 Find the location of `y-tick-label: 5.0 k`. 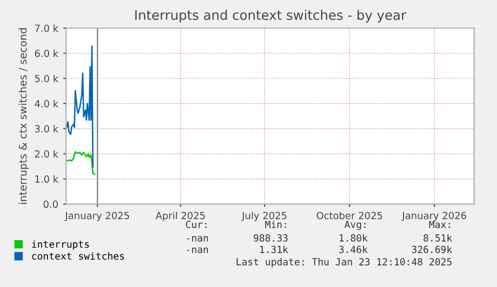

y-tick-label: 5.0 k is located at coordinates (46, 78).